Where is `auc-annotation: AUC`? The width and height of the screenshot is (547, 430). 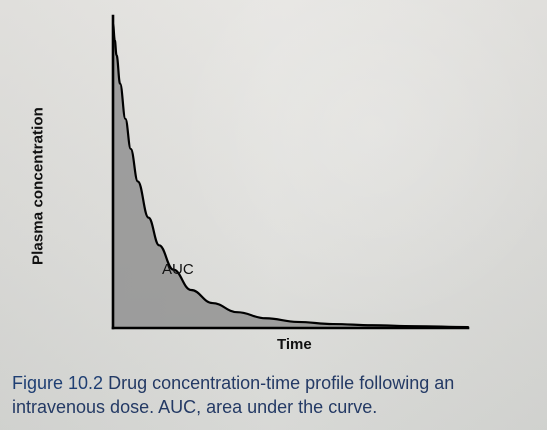
auc-annotation: AUC is located at coordinates (178, 269).